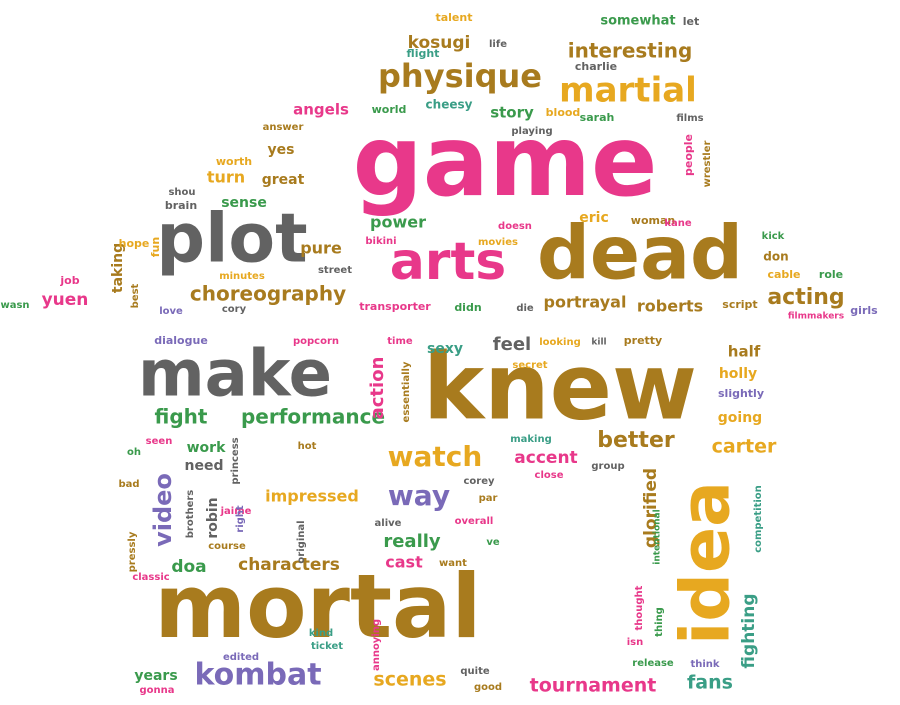 This screenshot has width=900, height=705. Describe the element at coordinates (395, 306) in the screenshot. I see `cloud-word: transporter` at that location.